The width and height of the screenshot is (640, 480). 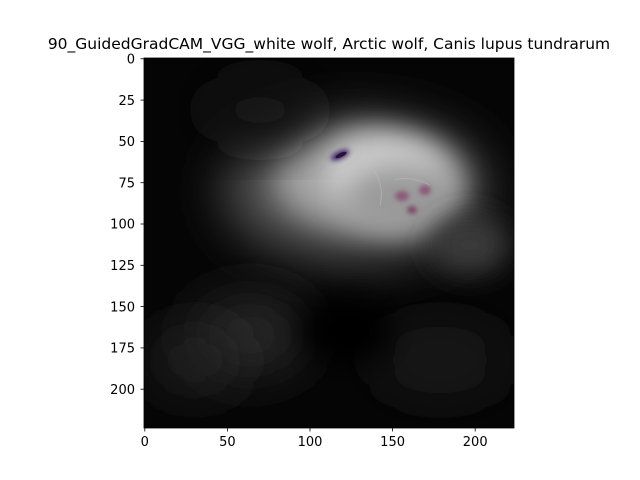 I want to click on y-tick-label: 200, so click(x=122, y=390).